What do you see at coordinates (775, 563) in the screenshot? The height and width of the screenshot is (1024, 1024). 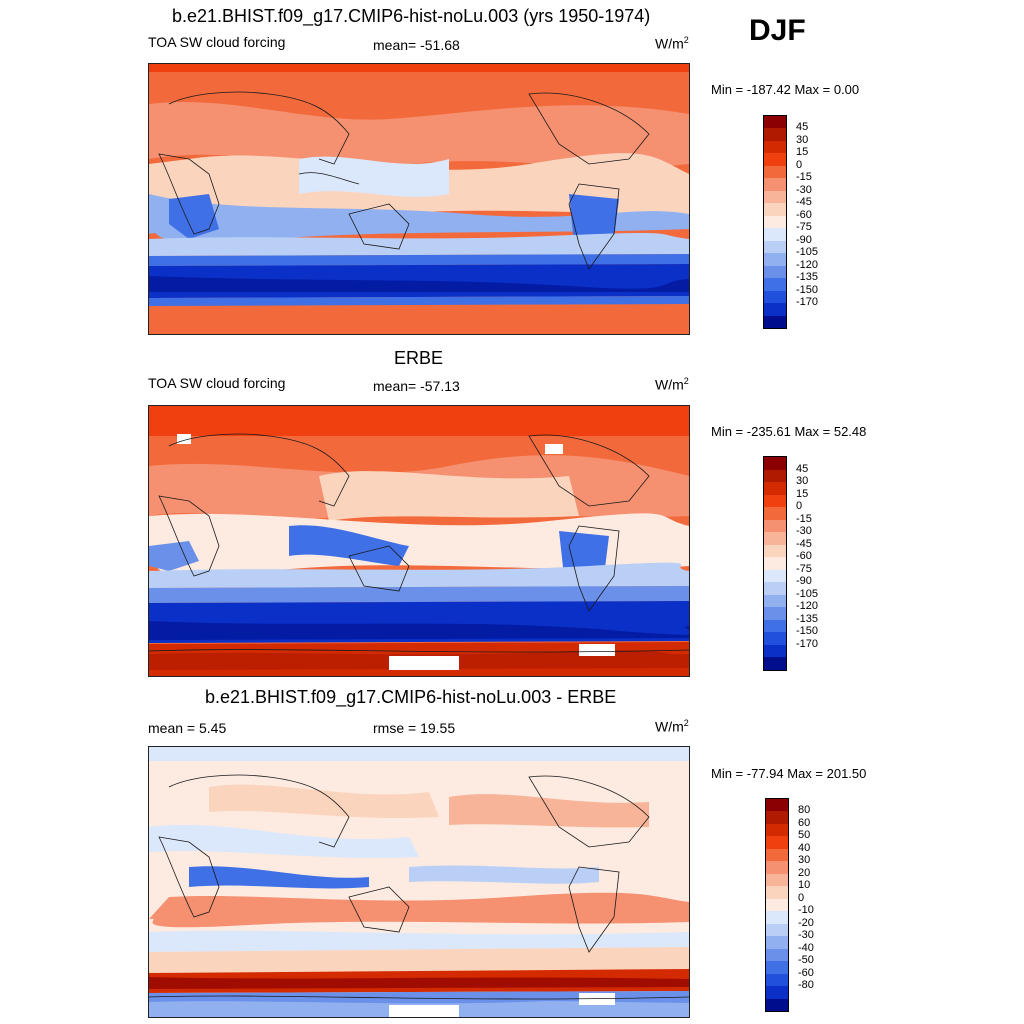 I see `panel-2-colorbar-swatches` at bounding box center [775, 563].